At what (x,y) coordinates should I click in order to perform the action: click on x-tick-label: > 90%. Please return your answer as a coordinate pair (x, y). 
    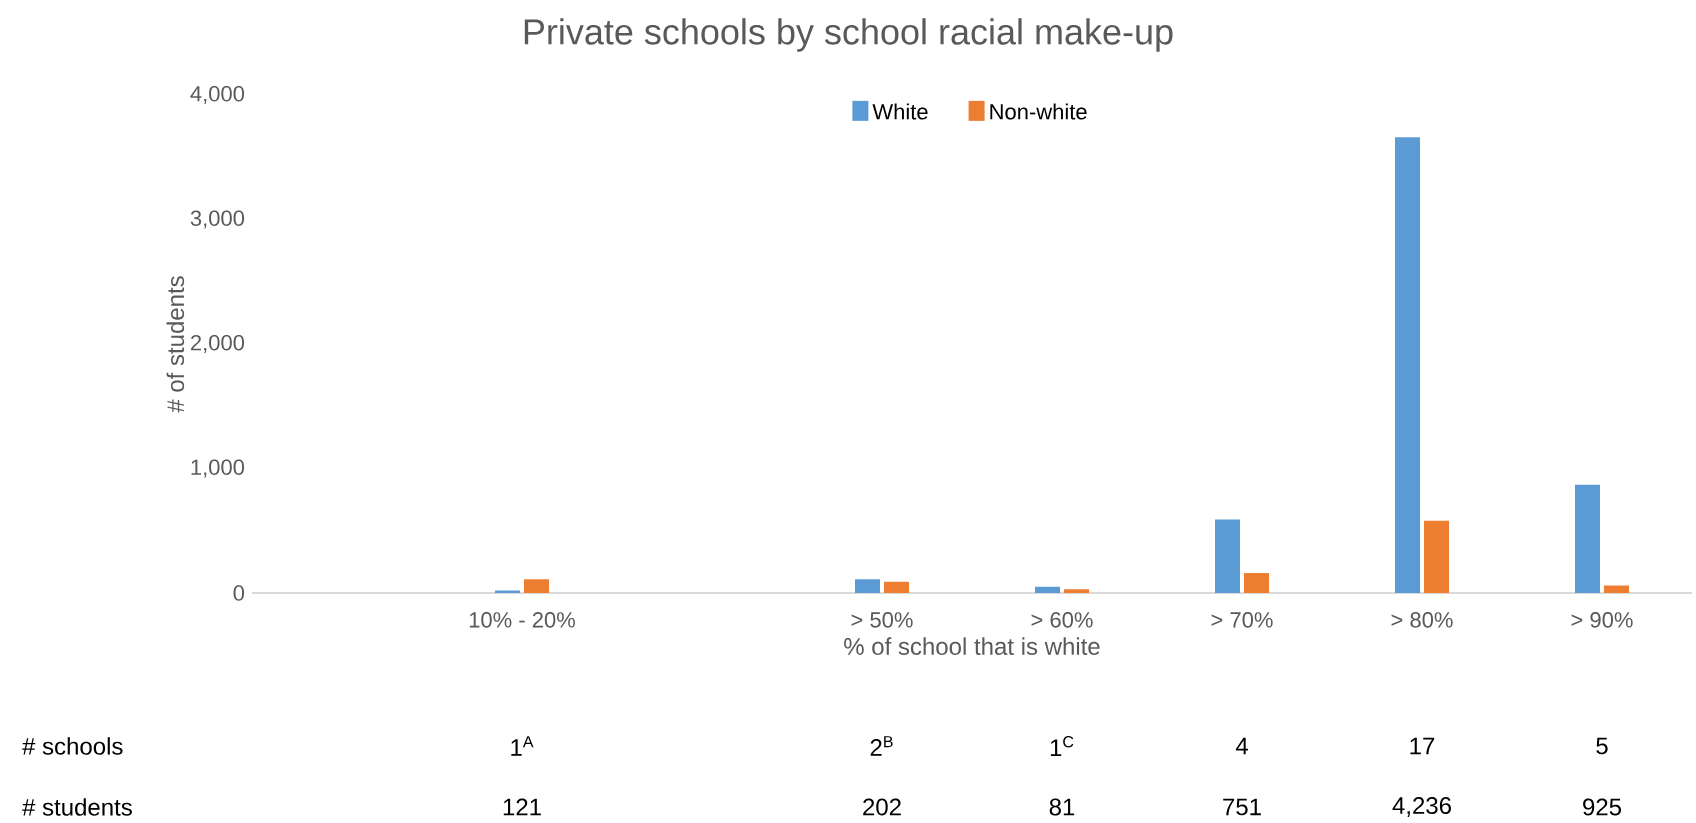
    Looking at the image, I should click on (1602, 620).